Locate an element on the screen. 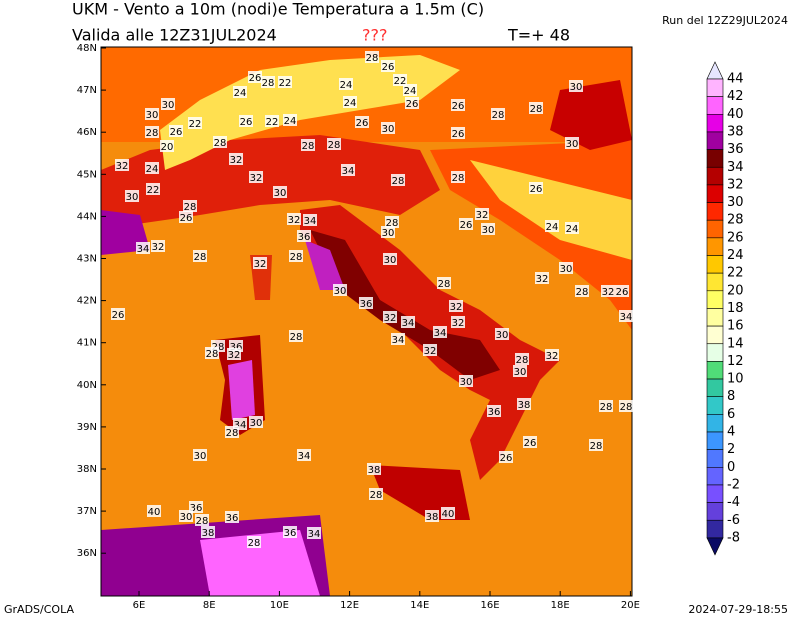  colorbar-label: 16 is located at coordinates (735, 326).